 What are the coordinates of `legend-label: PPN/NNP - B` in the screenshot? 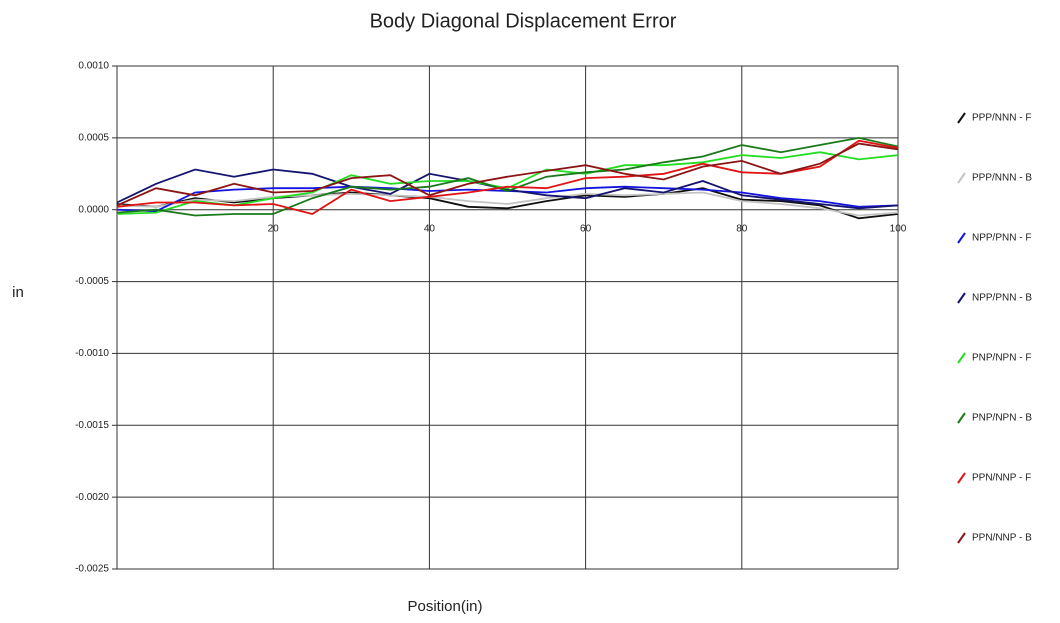 It's located at (1002, 538).